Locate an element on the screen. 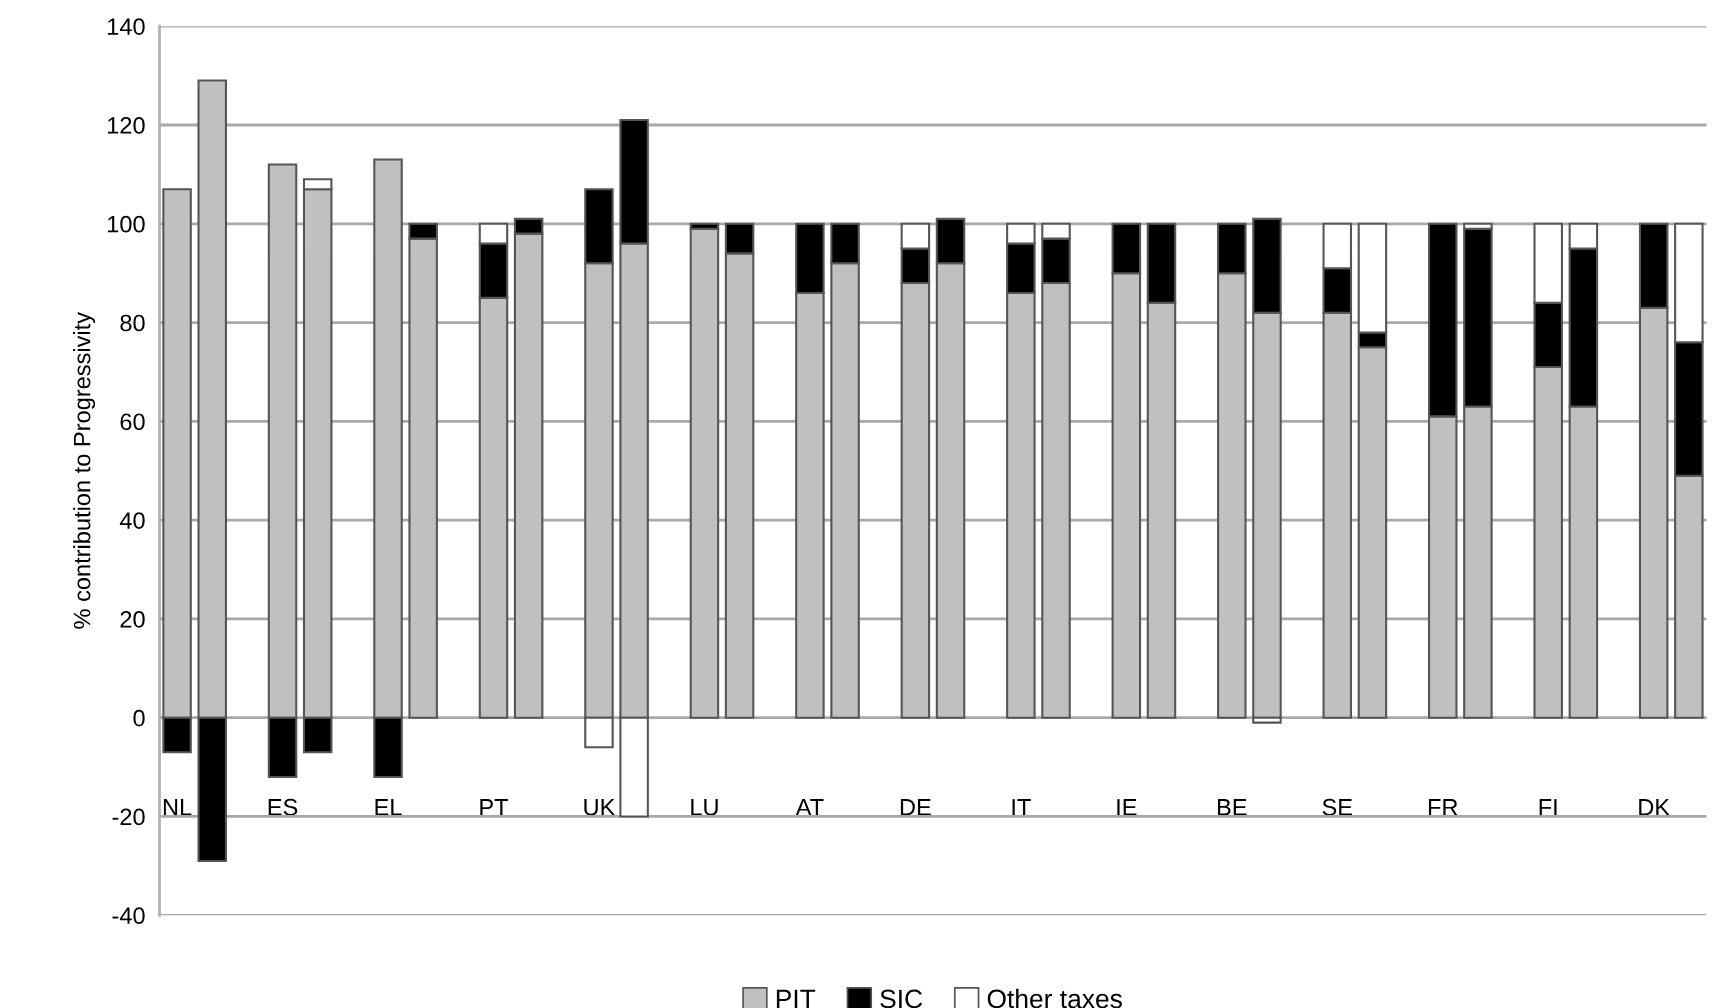  x-tick-label: EL is located at coordinates (388, 807).